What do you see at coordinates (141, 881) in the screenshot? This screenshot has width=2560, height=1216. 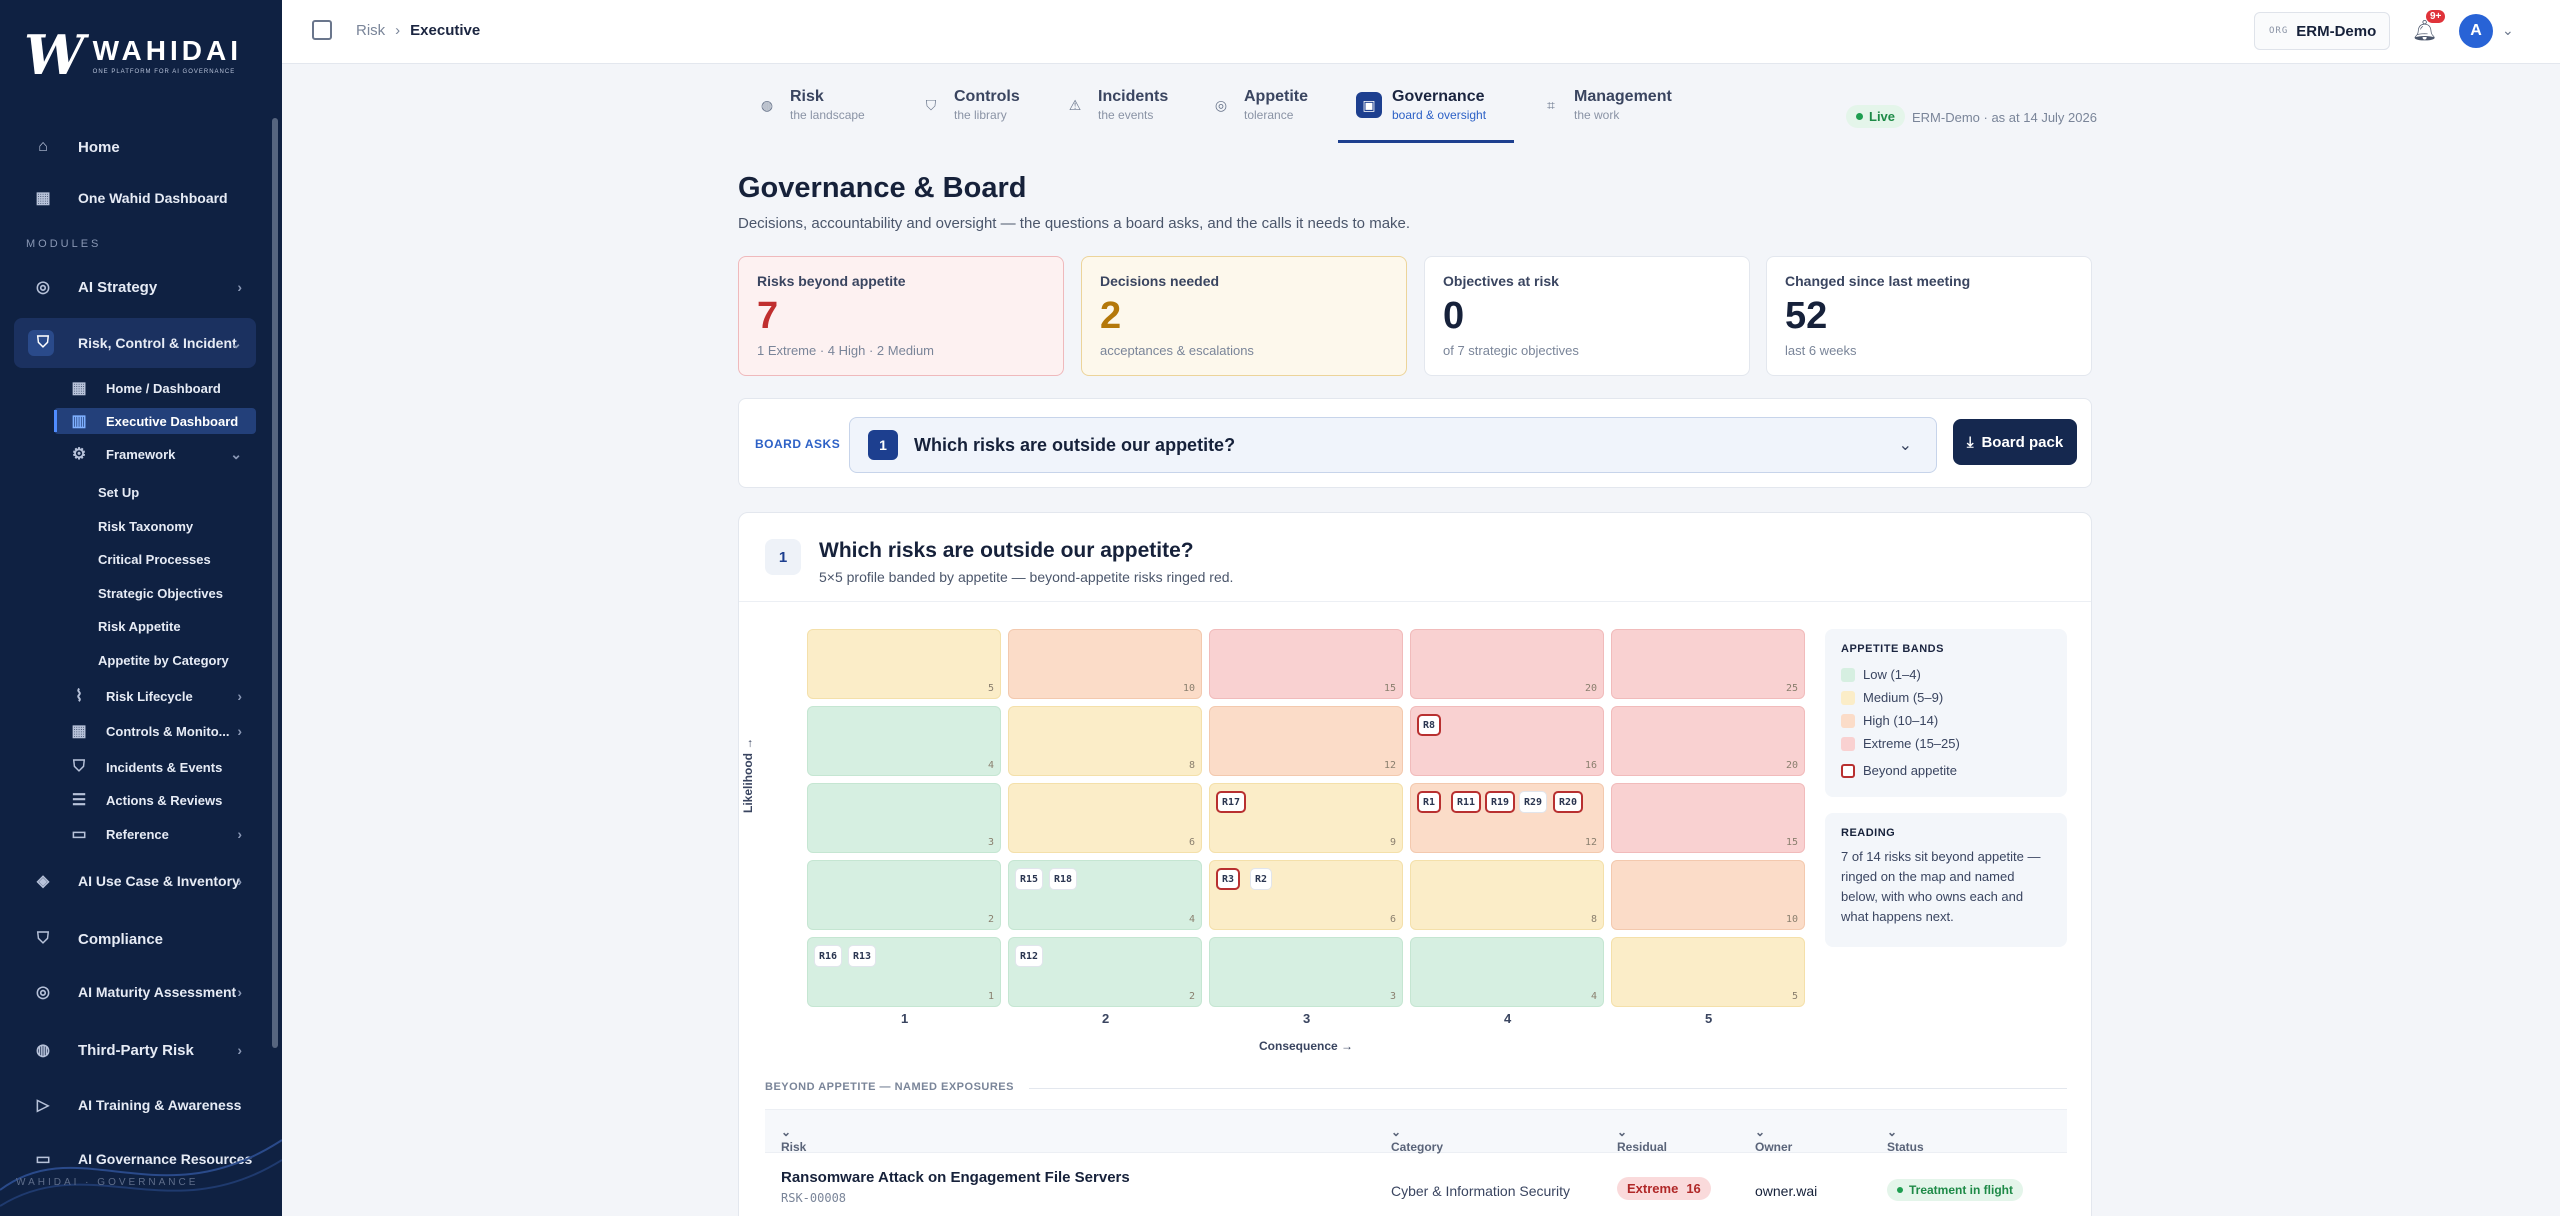 I see `sidebar-item-ai-use-case: ◈ AI Use Case & Inventory ›` at bounding box center [141, 881].